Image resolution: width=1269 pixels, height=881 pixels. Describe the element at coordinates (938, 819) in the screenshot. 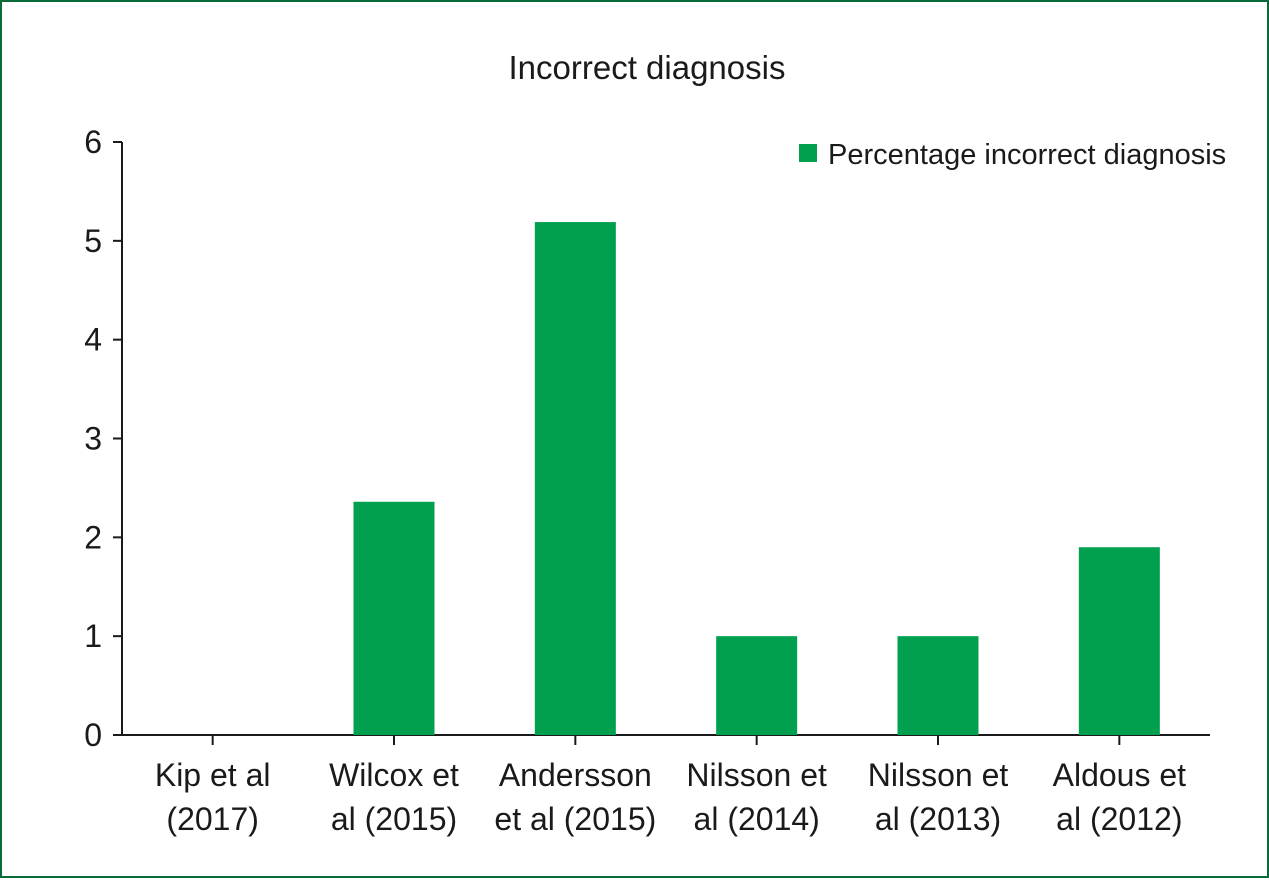

I see `x-tick-label: al (2013)` at that location.